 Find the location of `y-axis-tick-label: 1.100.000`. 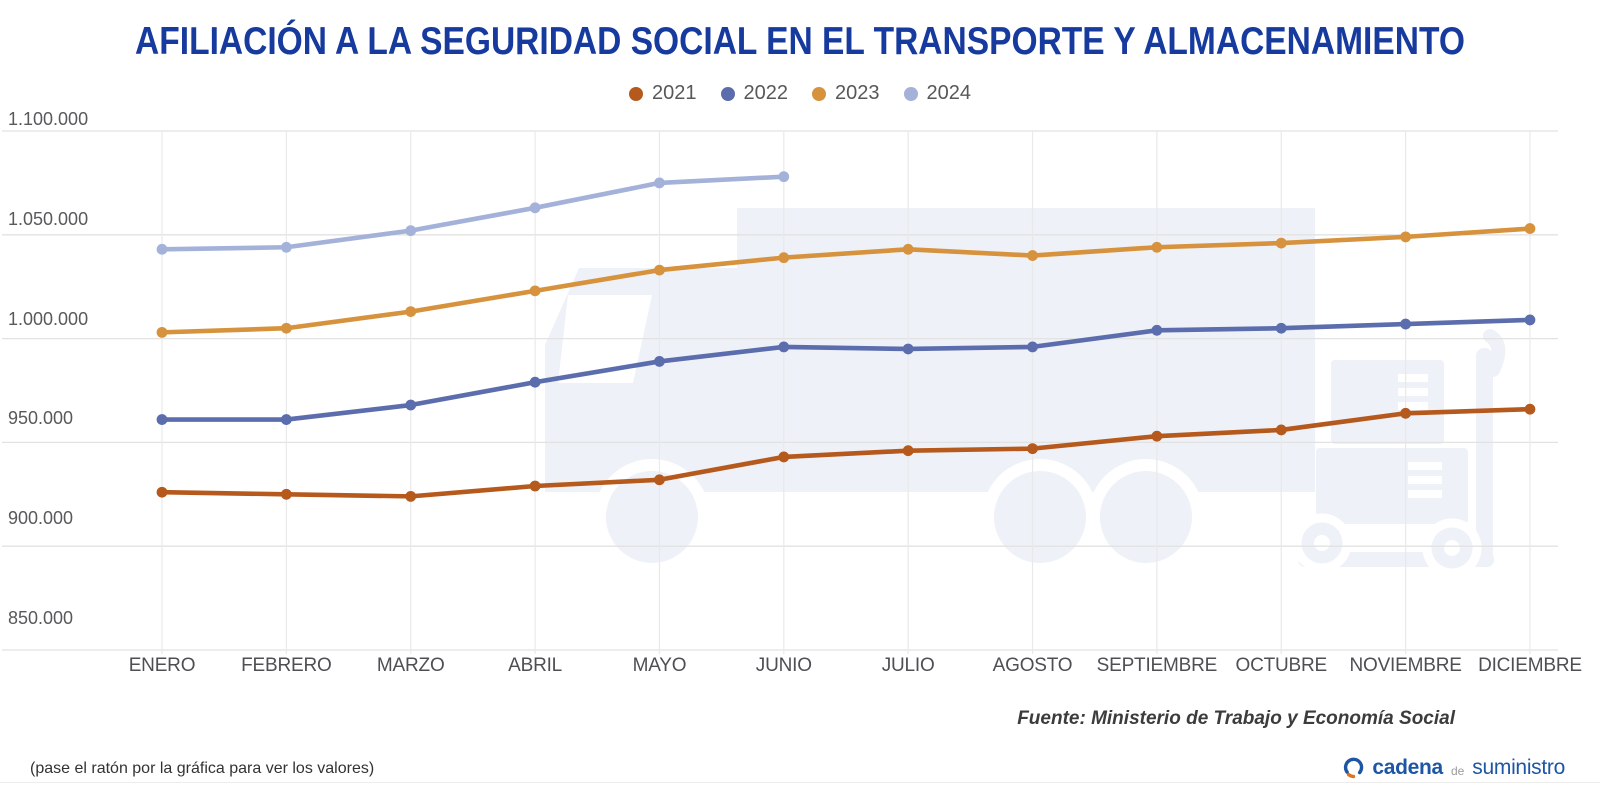

y-axis-tick-label: 1.100.000 is located at coordinates (48, 119).